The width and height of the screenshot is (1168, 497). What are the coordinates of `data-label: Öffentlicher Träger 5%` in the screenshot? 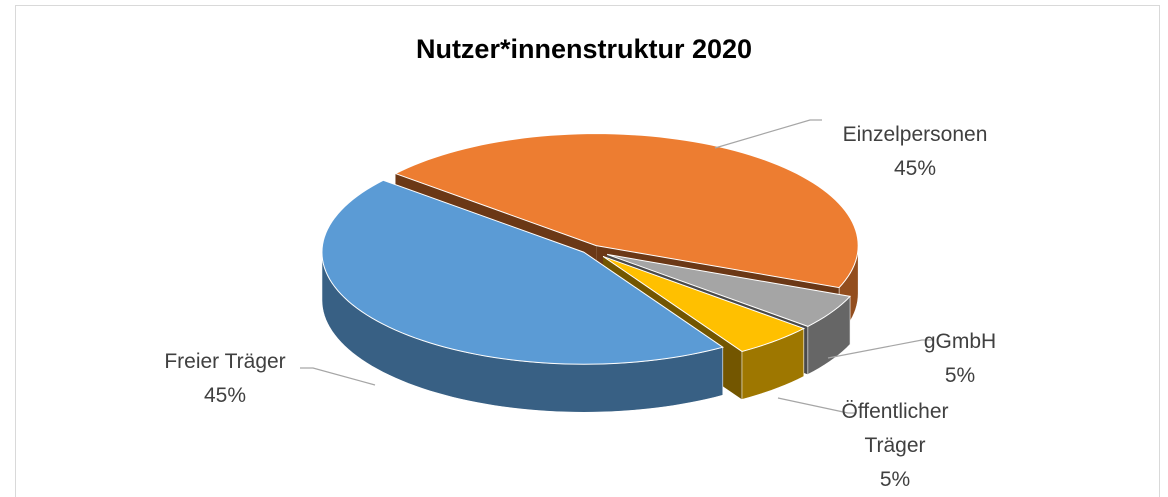 It's located at (895, 446).